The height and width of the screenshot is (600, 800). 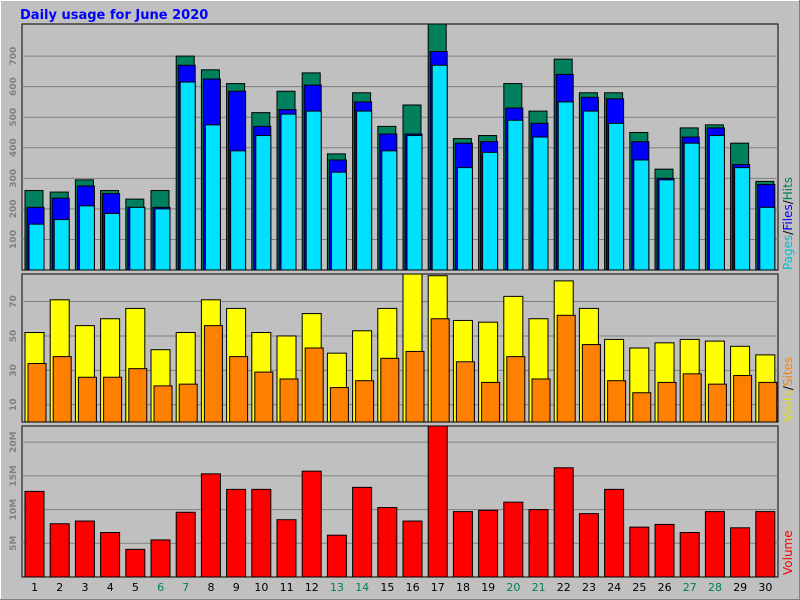 I want to click on hits-panel-y-tick-label: 200, so click(x=14, y=208).